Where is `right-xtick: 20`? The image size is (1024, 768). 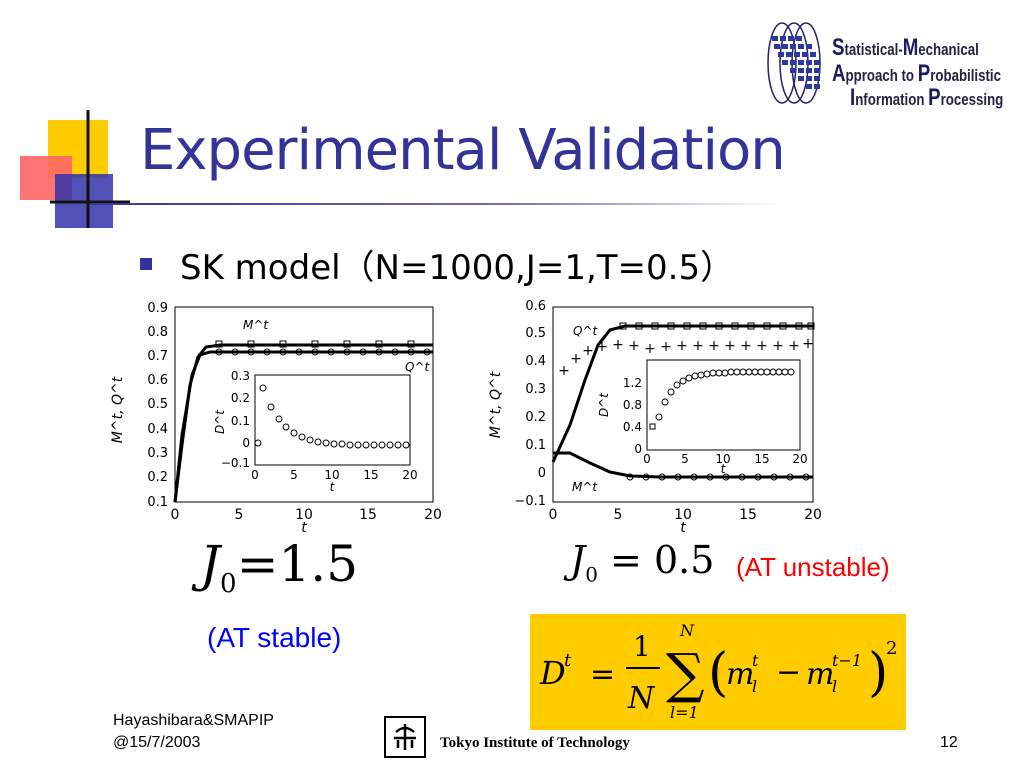
right-xtick: 20 is located at coordinates (813, 515).